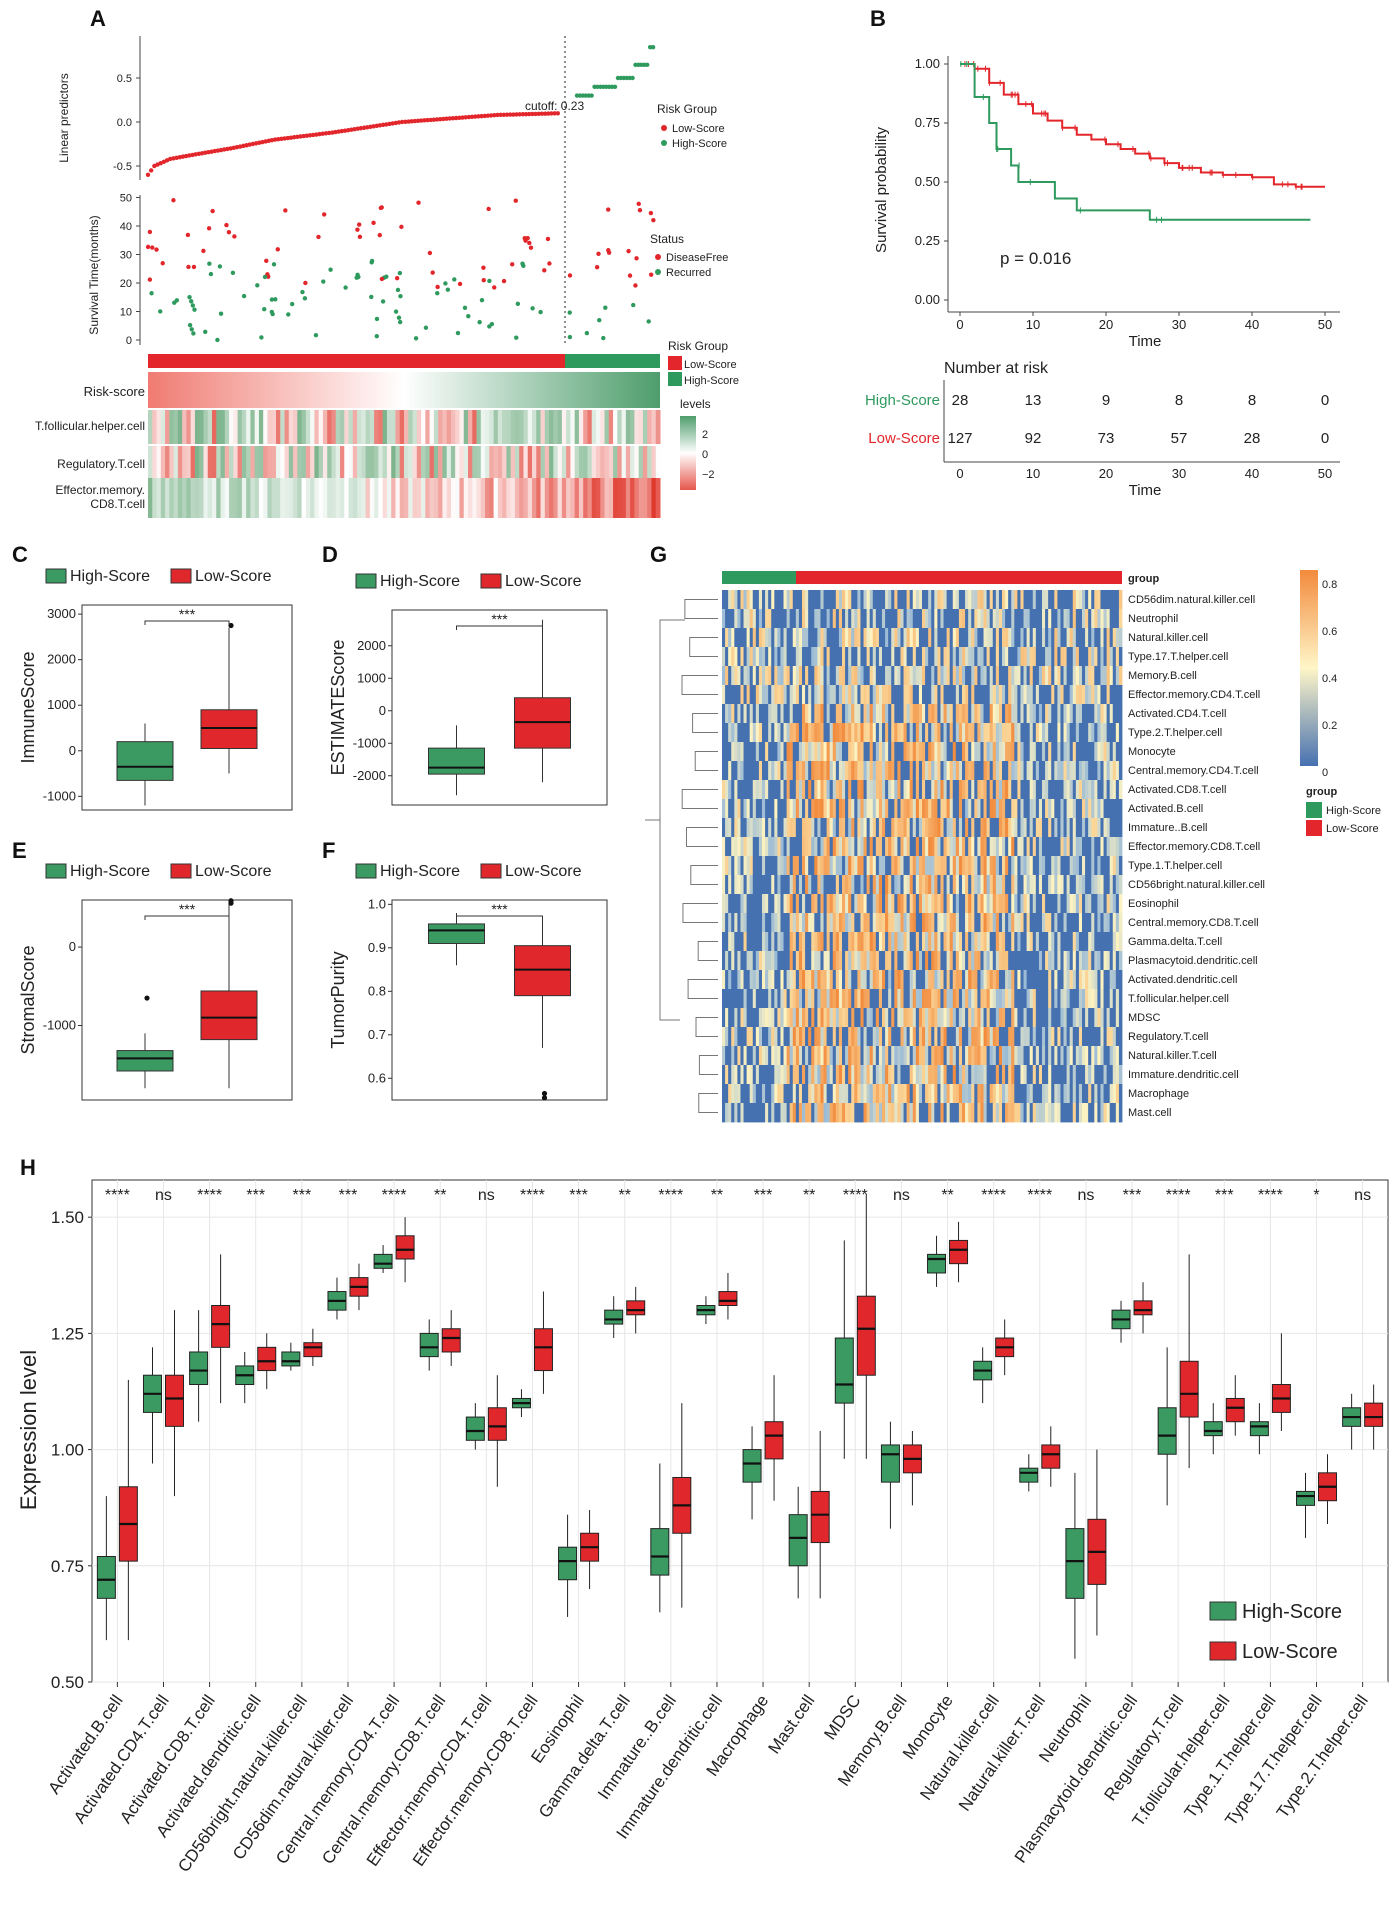 This screenshot has width=1390, height=1931. I want to click on y-tick-label: -2000, so click(369, 775).